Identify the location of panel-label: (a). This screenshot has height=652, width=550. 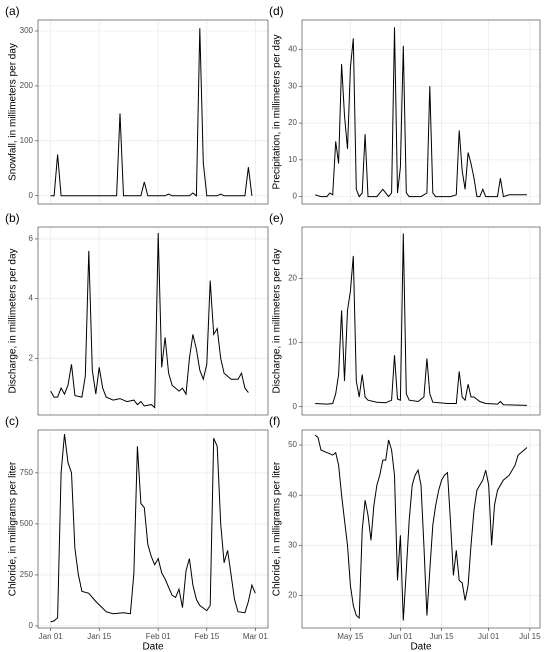
(12, 11).